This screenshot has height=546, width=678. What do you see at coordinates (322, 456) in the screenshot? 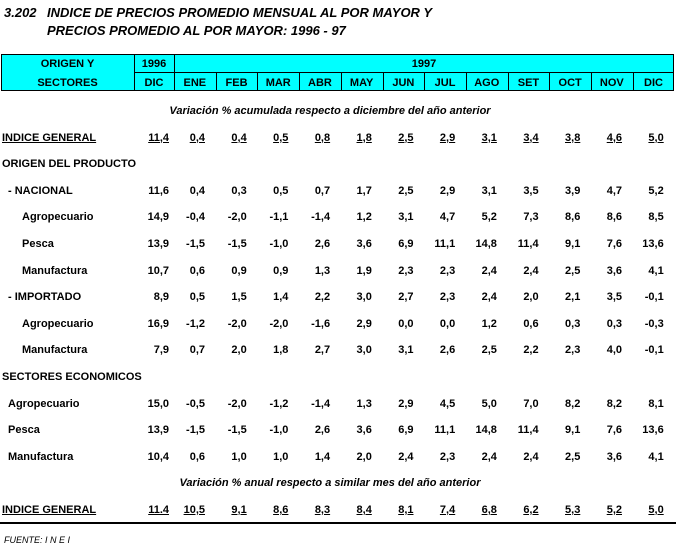
I see `cell-value: 1,4` at bounding box center [322, 456].